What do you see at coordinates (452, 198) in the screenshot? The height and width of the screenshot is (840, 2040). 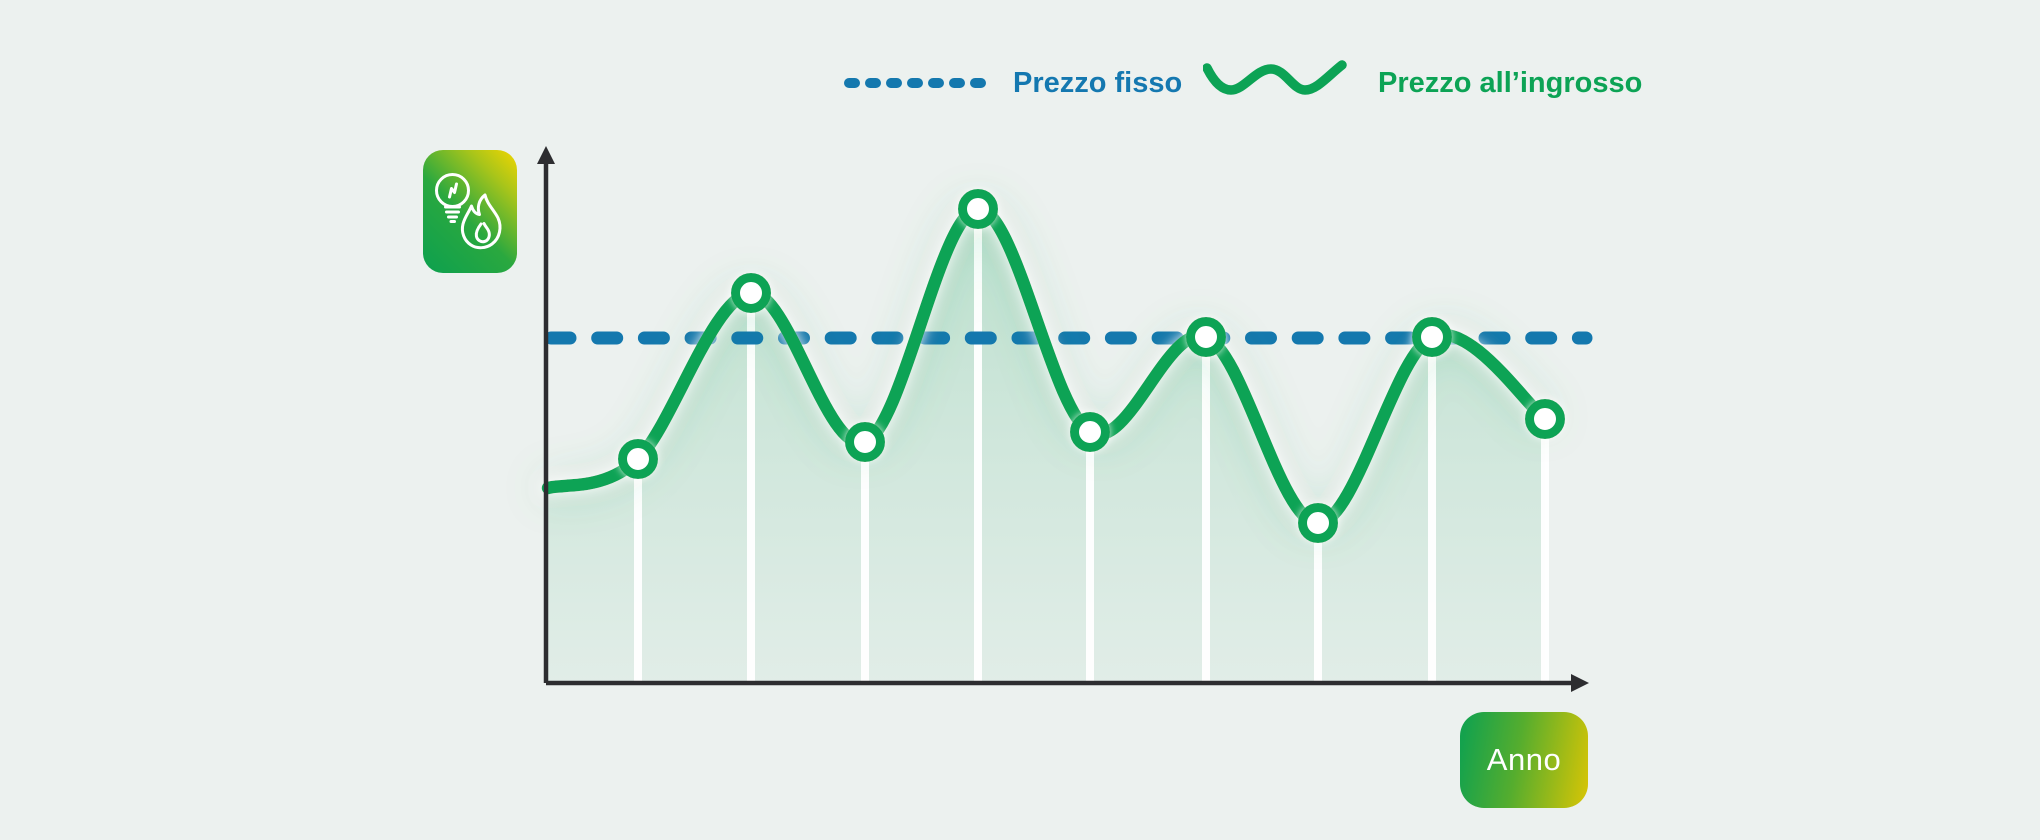 I see `lightbulb-icon` at bounding box center [452, 198].